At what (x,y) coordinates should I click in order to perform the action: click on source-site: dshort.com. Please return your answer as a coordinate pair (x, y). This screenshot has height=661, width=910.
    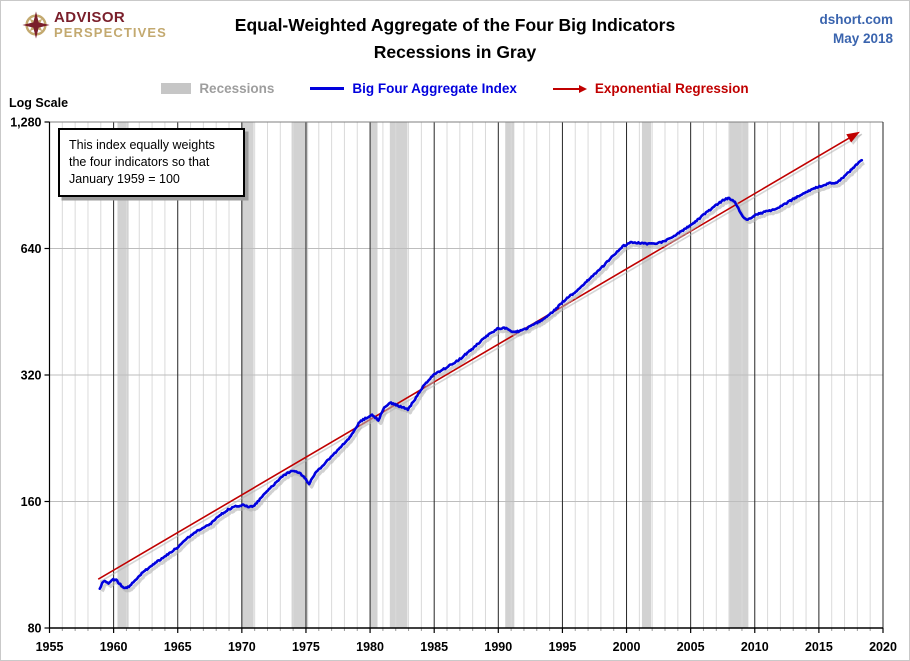
    Looking at the image, I should click on (856, 19).